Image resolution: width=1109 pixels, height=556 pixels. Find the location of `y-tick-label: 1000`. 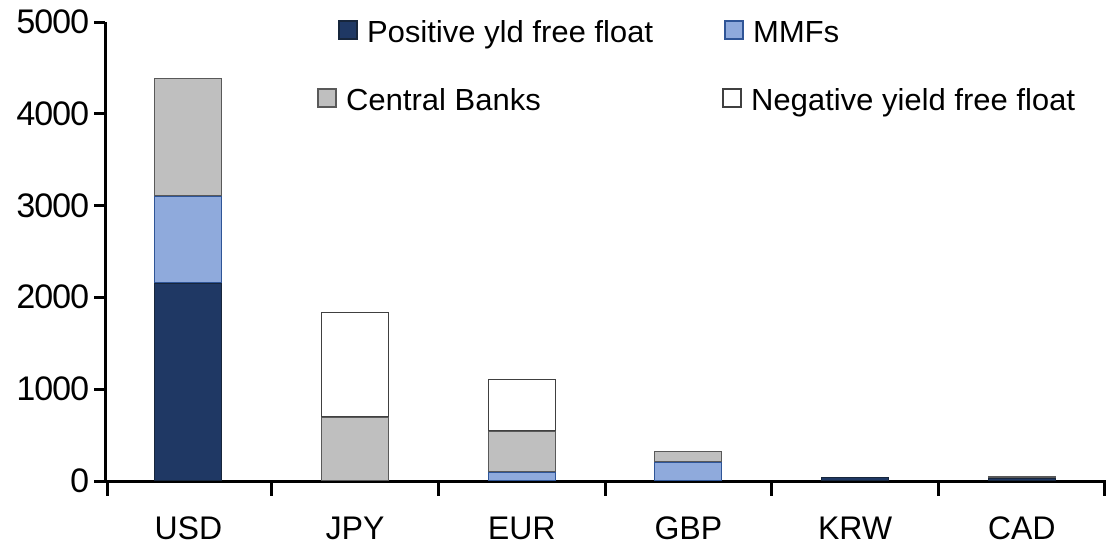

y-tick-label: 1000 is located at coordinates (52, 389).